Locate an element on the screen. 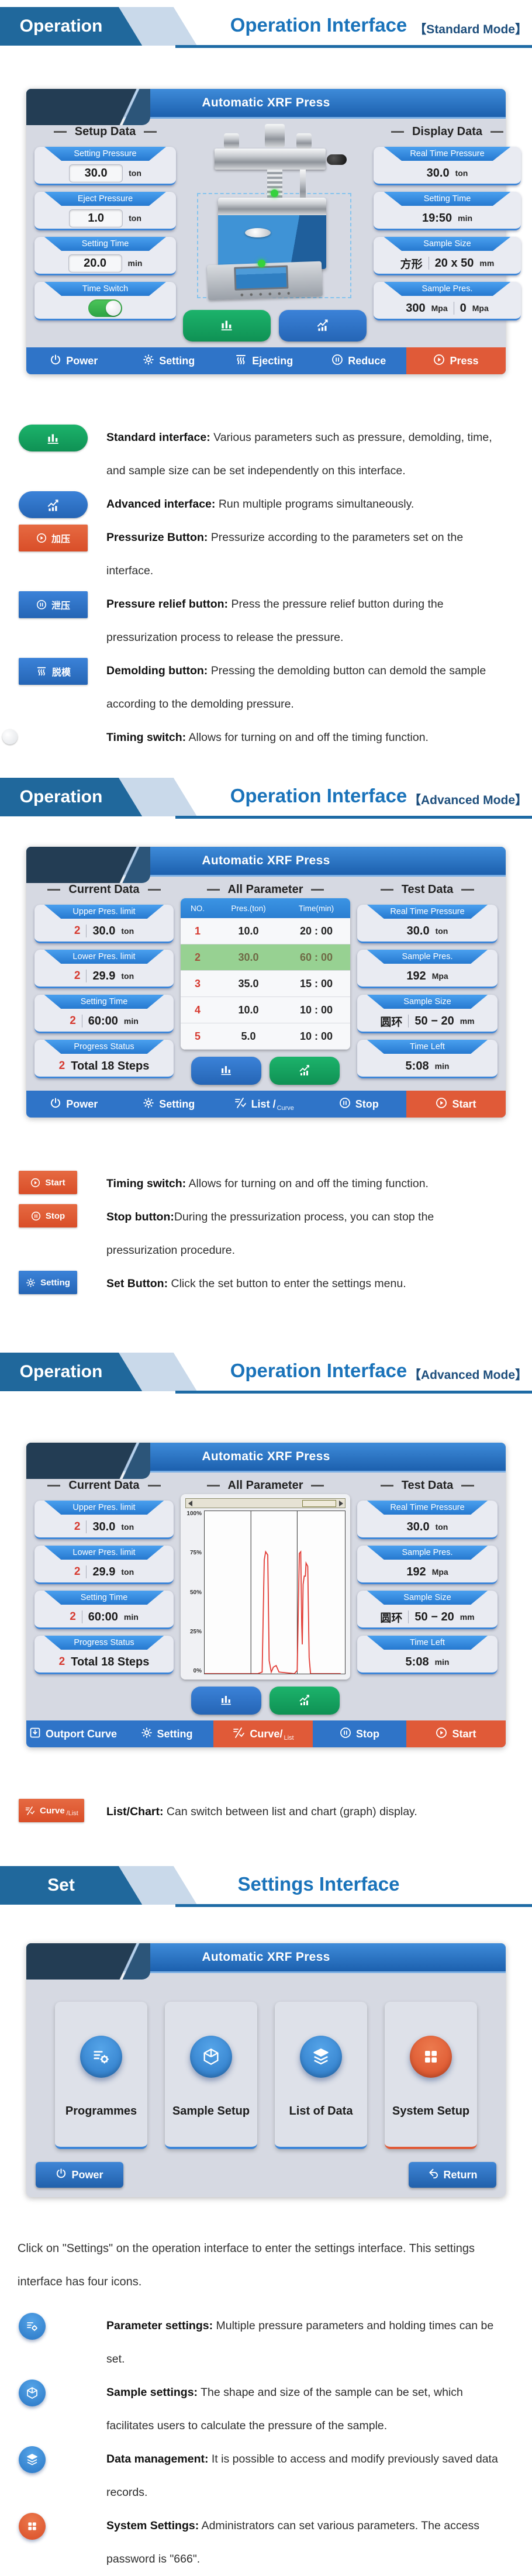  setting-time-field: Setting Time 2 60:00 min is located at coordinates (104, 1610).